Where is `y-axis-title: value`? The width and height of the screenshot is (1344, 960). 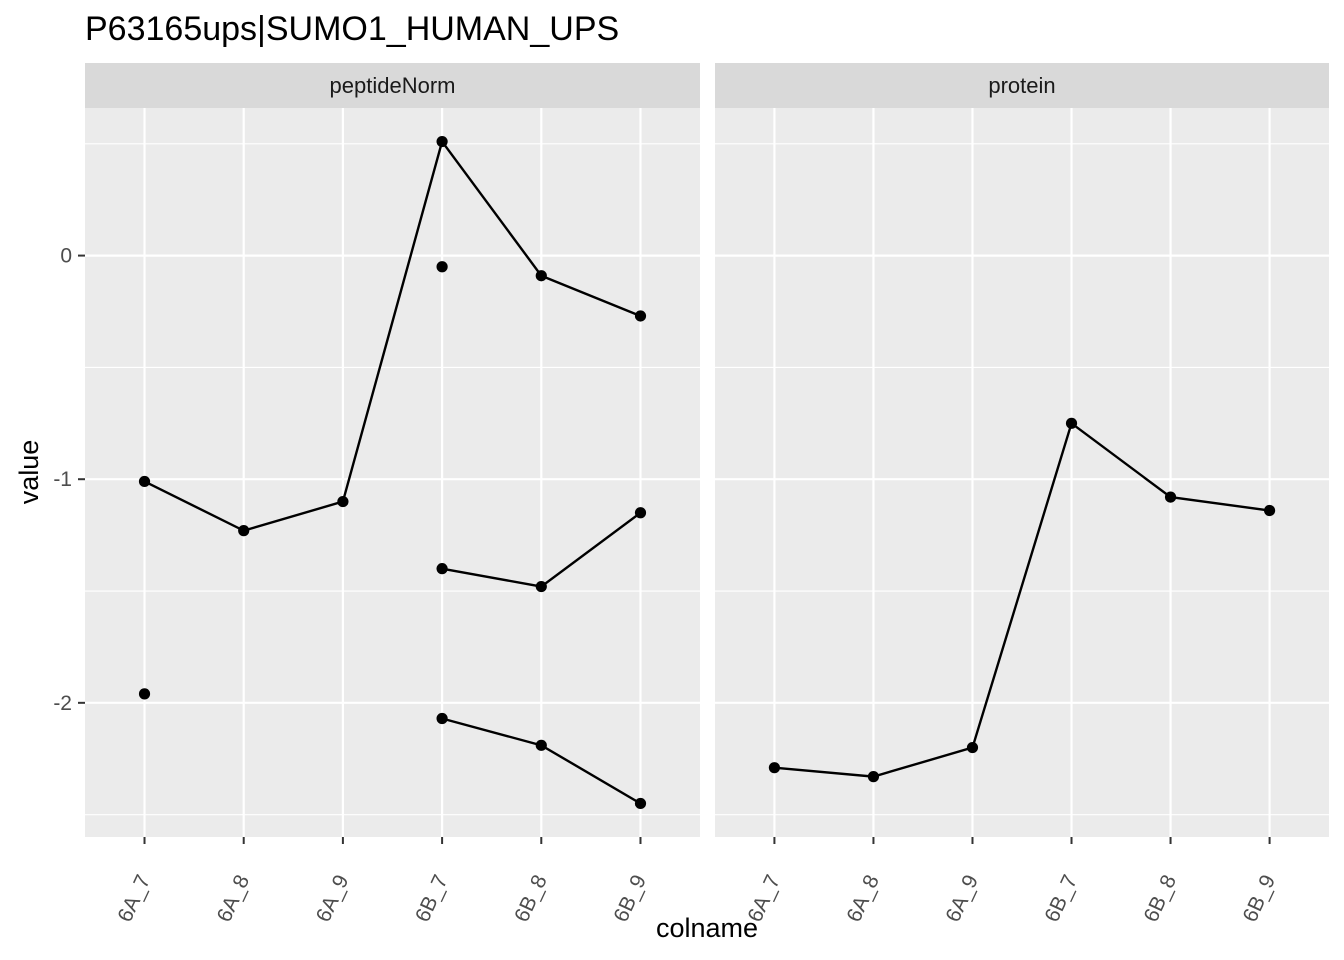
y-axis-title: value is located at coordinates (29, 472).